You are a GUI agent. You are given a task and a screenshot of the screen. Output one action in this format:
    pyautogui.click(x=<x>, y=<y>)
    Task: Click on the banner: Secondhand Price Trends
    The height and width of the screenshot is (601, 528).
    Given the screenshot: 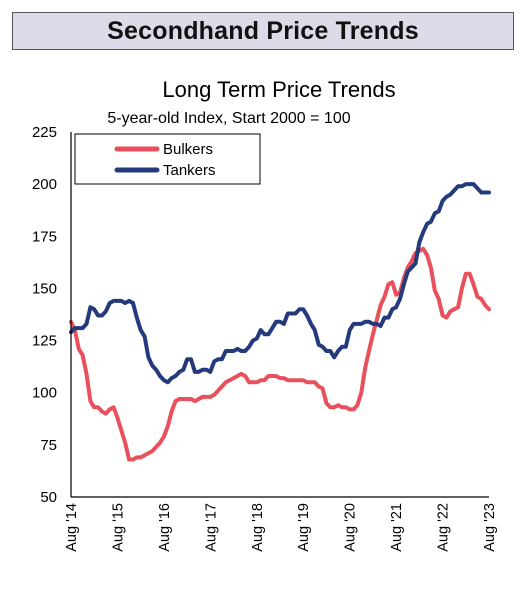 What is the action you would take?
    pyautogui.click(x=263, y=31)
    